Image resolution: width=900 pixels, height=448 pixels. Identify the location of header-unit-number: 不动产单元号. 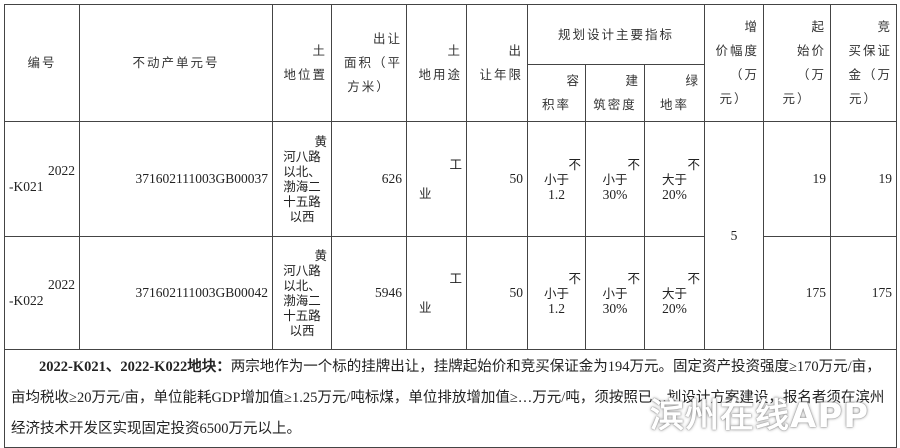
(176, 63).